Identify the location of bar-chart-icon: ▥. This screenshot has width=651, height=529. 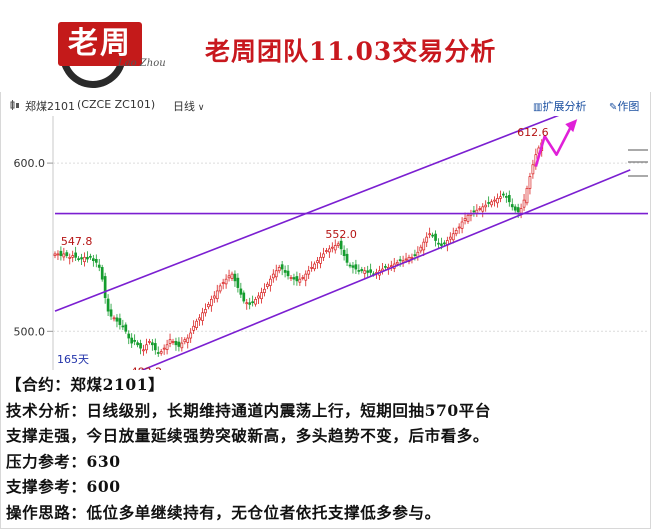
(538, 107).